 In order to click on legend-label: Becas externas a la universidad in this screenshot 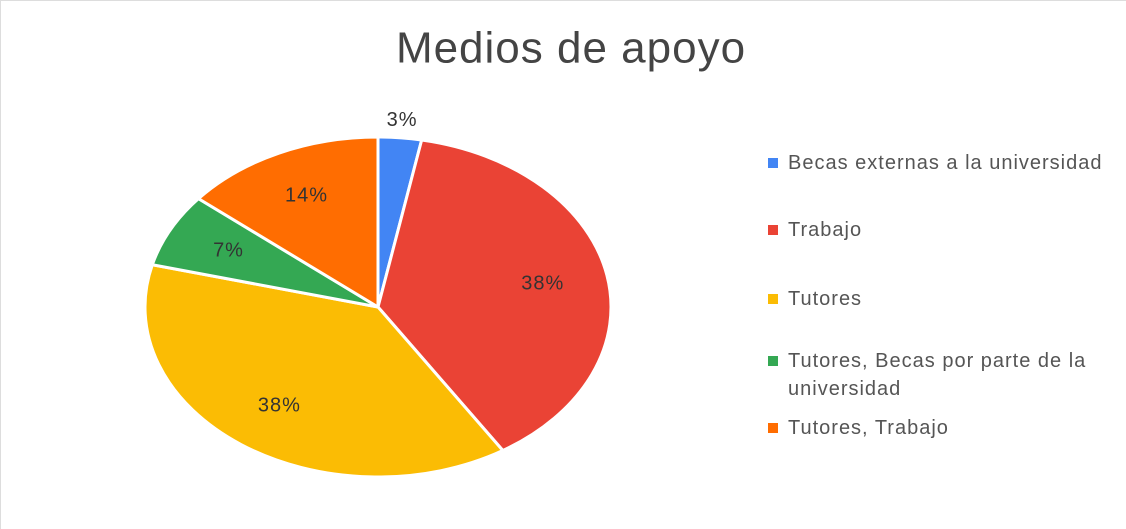, I will do `click(945, 163)`.